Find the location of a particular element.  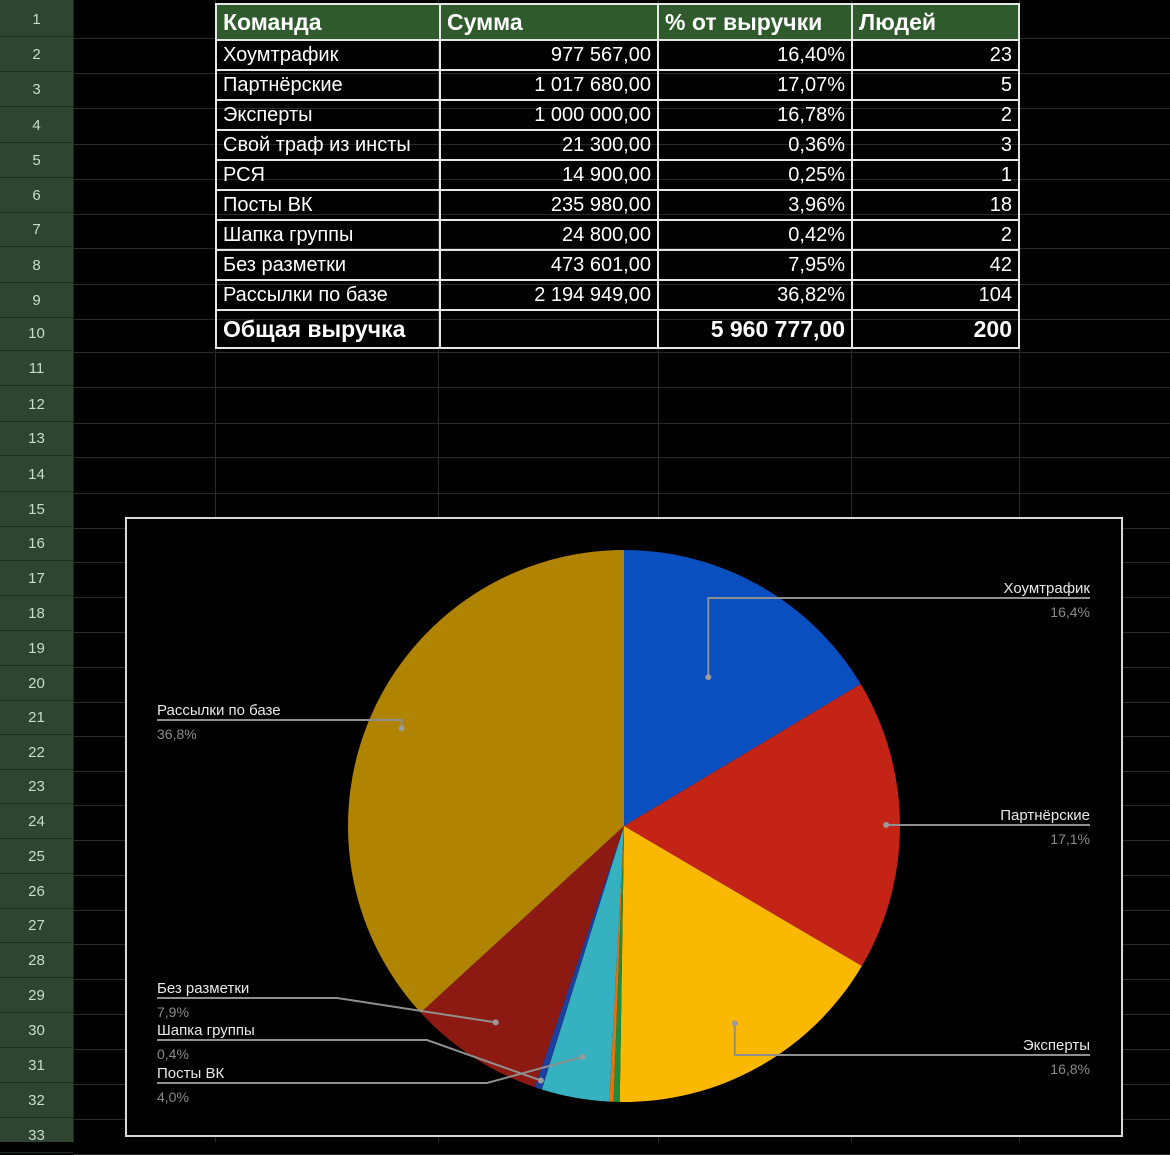

header-cell-people: Людей is located at coordinates (935, 22).